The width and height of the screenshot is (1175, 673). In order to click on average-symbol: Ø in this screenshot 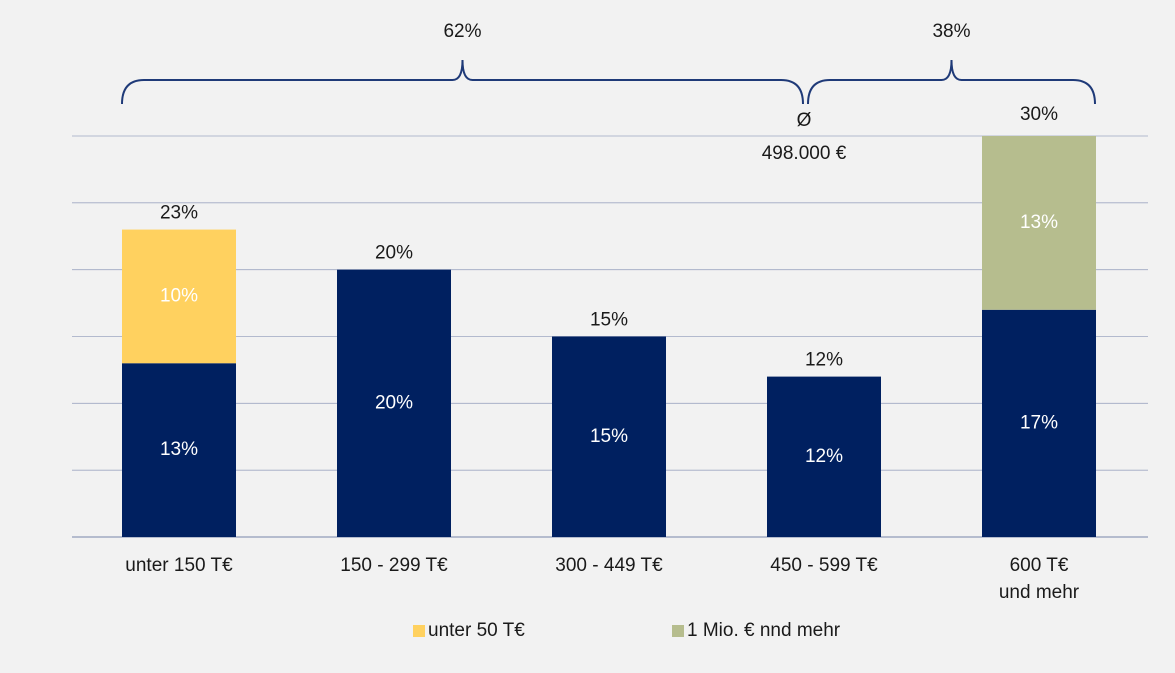, I will do `click(804, 120)`.